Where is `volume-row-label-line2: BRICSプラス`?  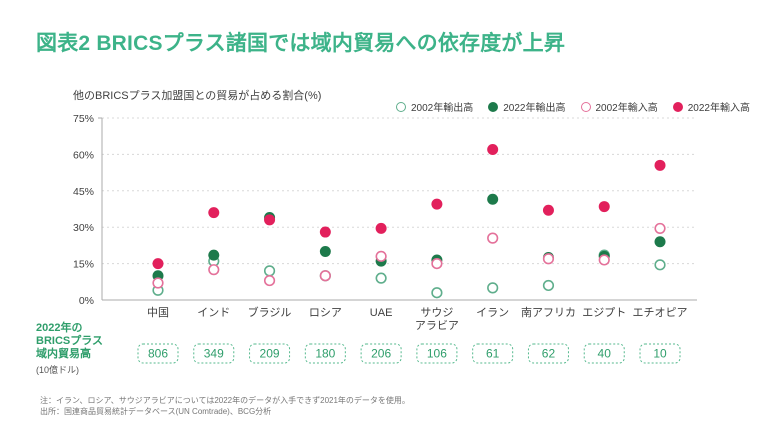 volume-row-label-line2: BRICSプラス is located at coordinates (70, 341).